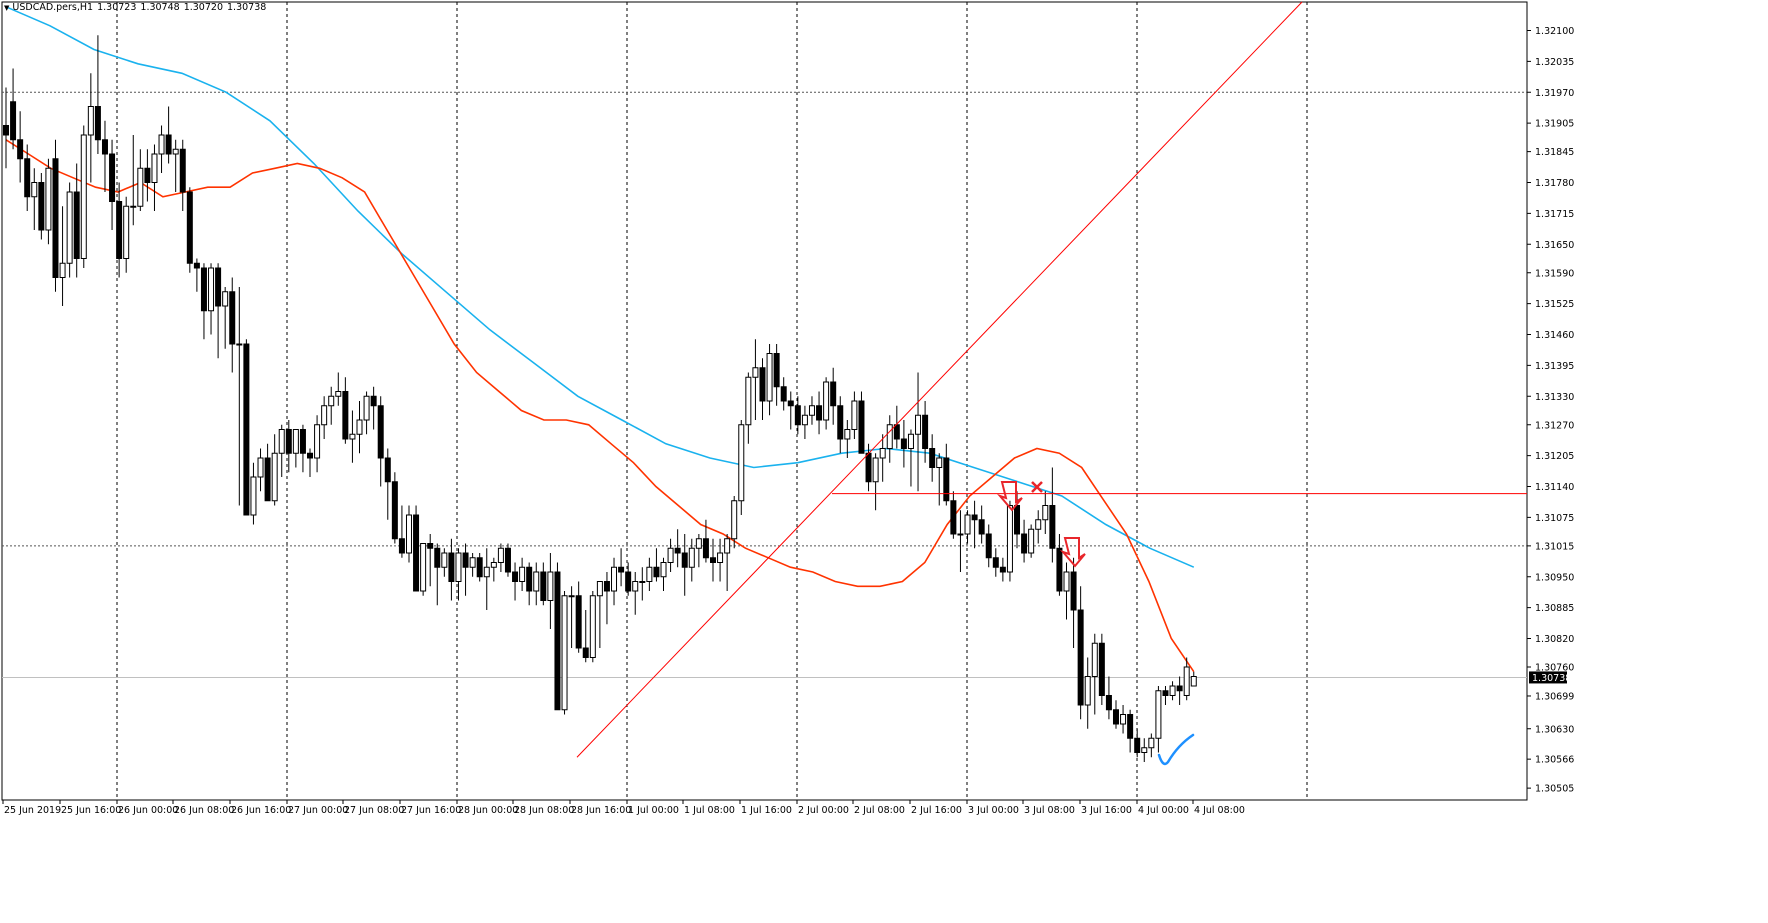 Image resolution: width=1768 pixels, height=923 pixels. I want to click on time-tick-label: 28 Jun 08:00, so click(544, 810).